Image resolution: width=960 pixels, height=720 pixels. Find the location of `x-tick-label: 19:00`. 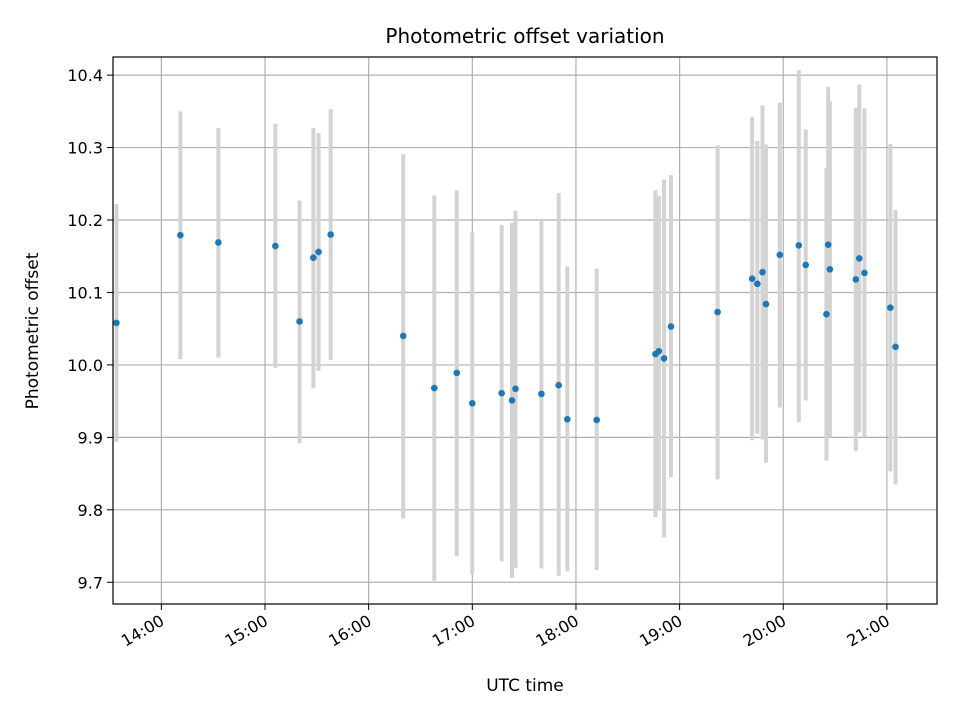

x-tick-label: 19:00 is located at coordinates (660, 631).